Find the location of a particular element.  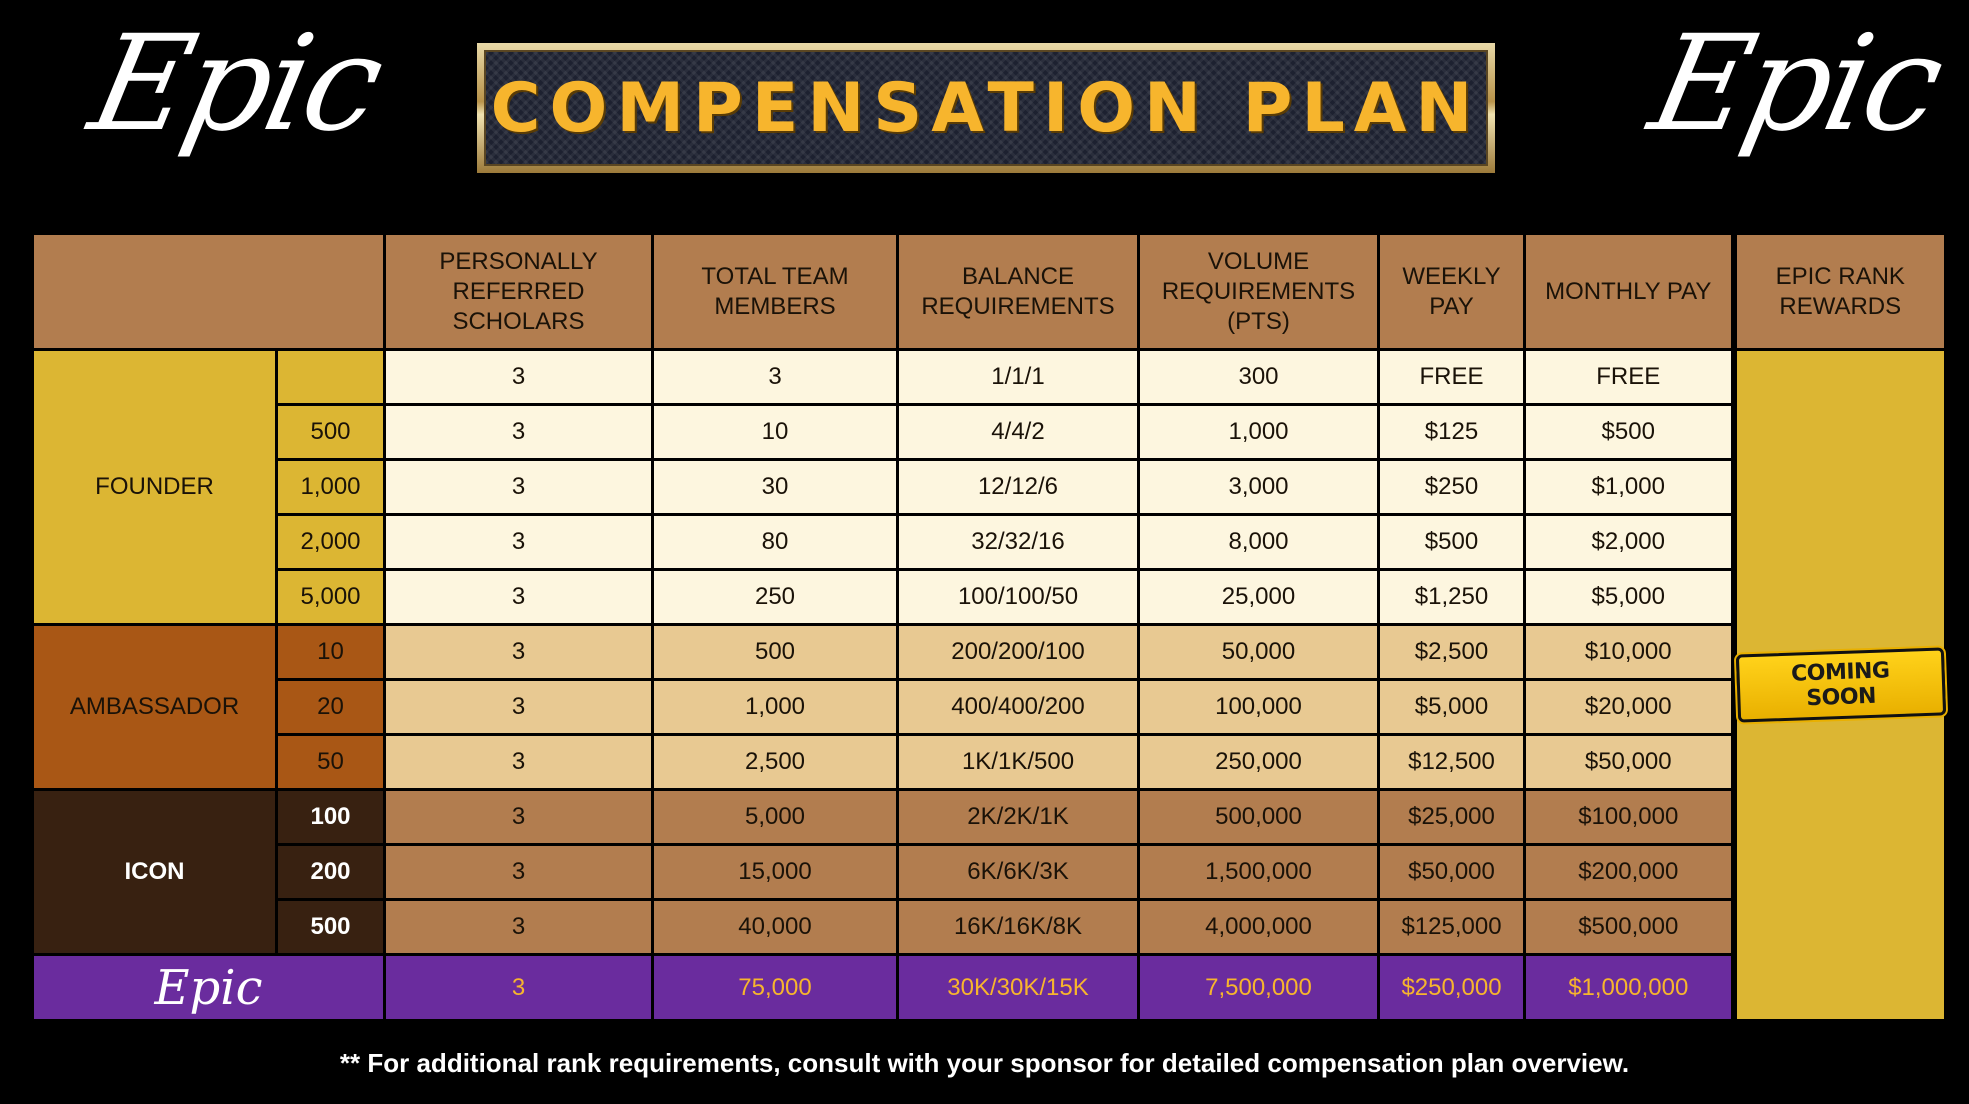

balance-cell: 1K/1K/500 is located at coordinates (1018, 762).